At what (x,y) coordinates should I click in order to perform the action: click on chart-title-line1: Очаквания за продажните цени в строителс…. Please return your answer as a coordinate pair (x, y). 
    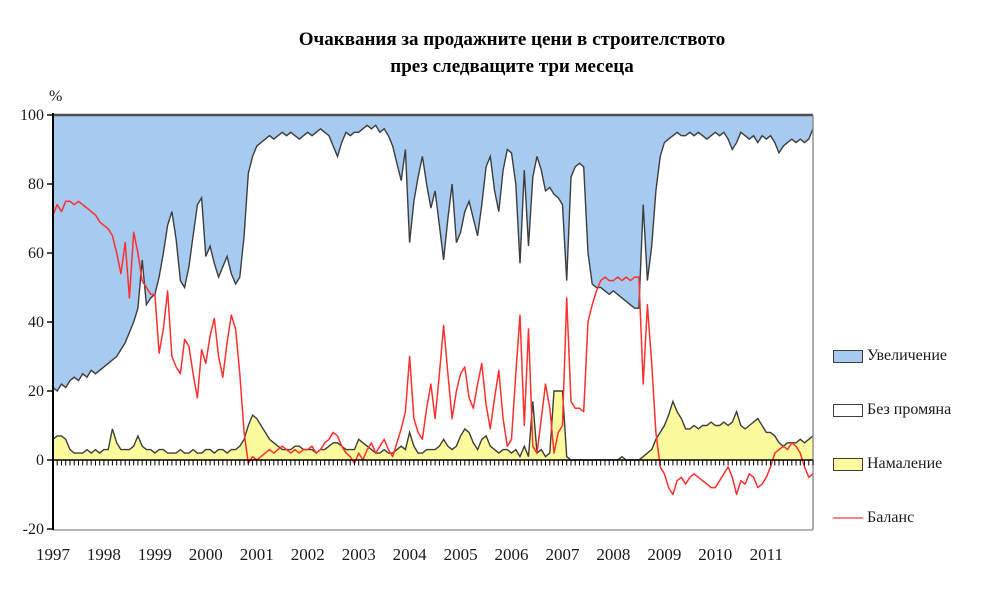
    Looking at the image, I should click on (512, 39).